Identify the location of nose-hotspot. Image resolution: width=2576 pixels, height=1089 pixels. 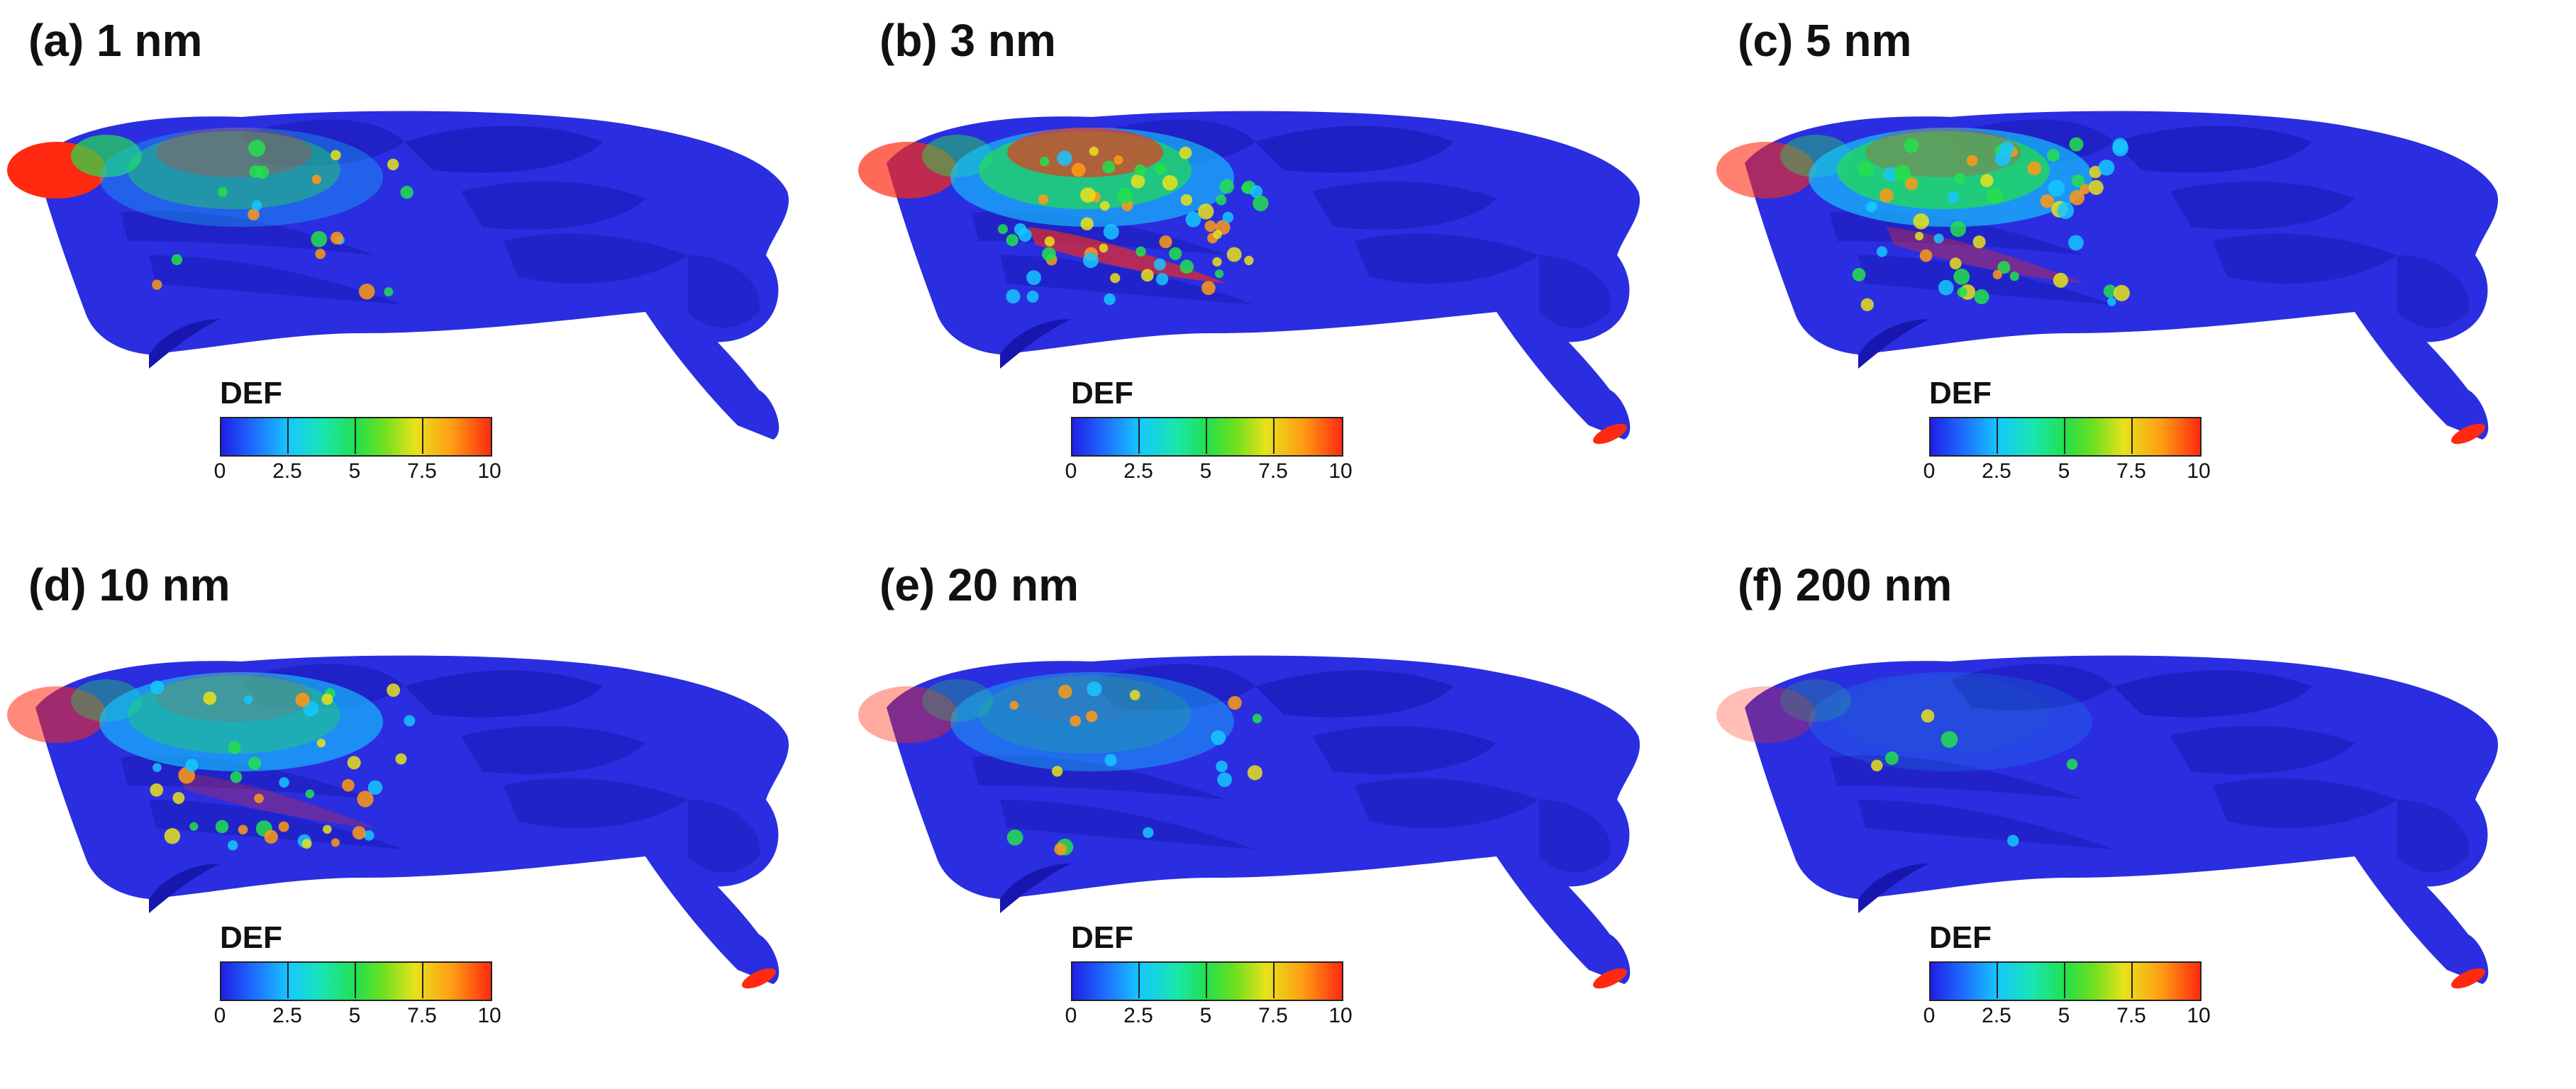
(907, 714).